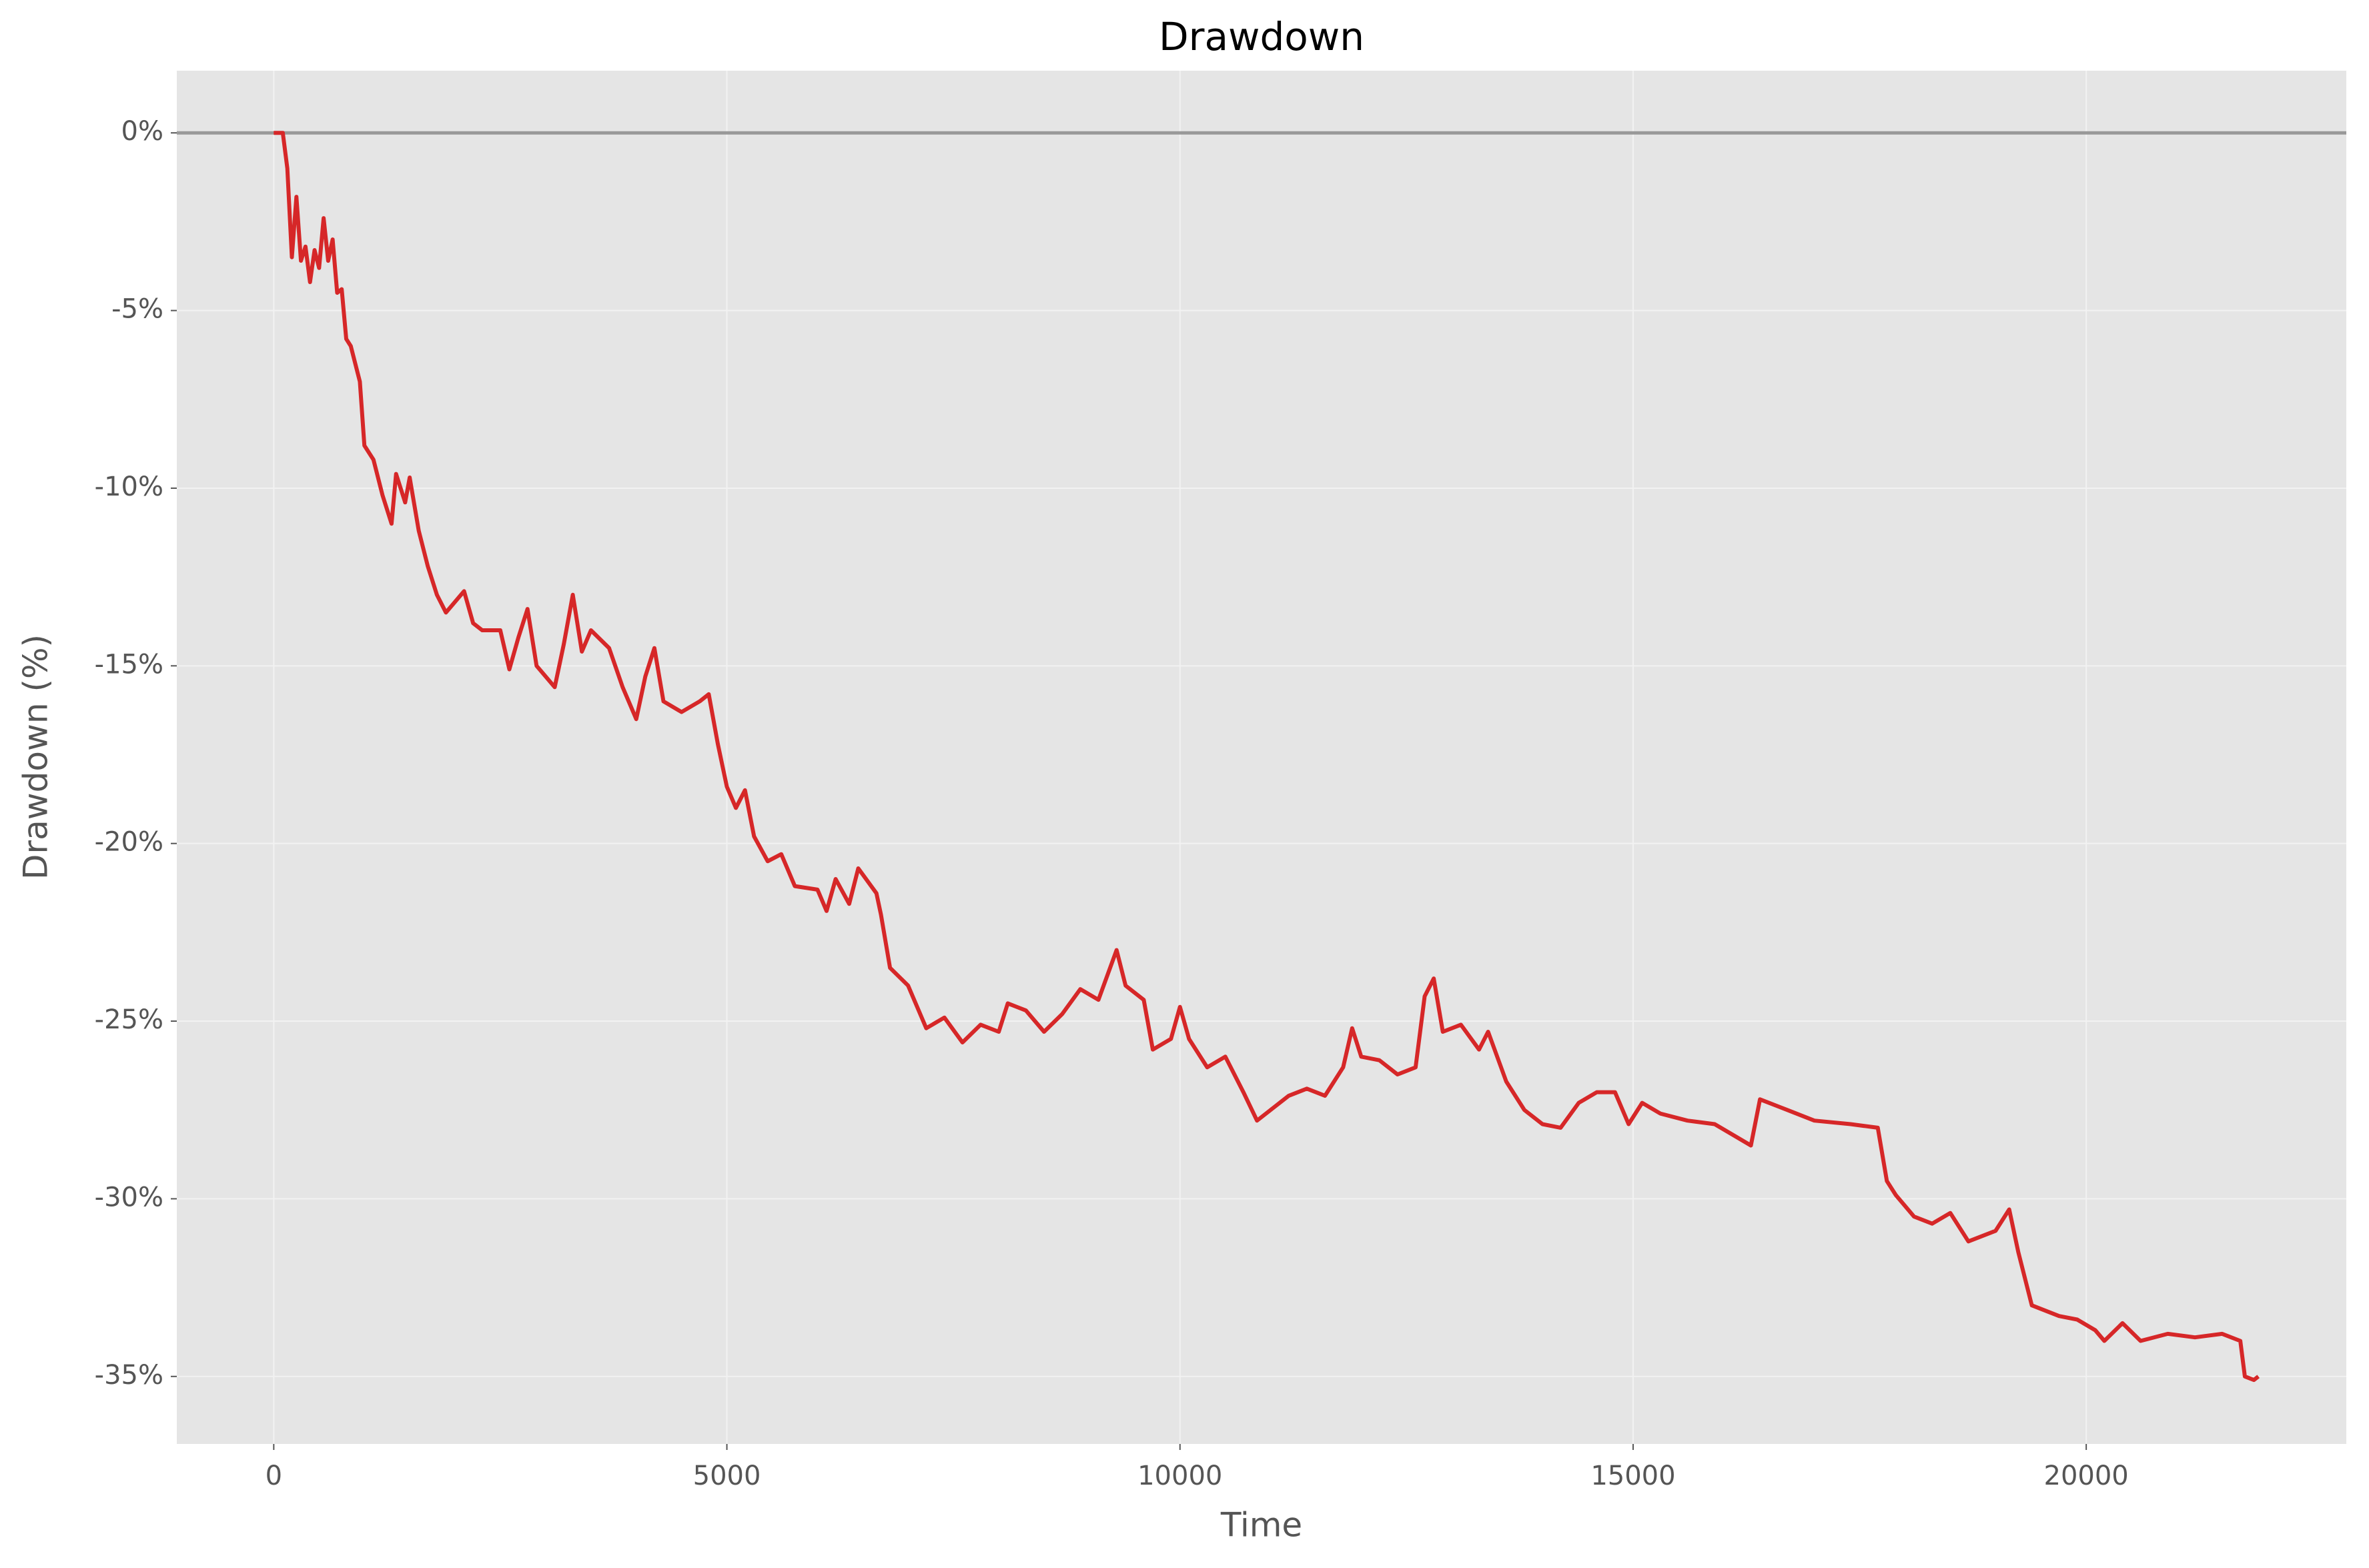 The image size is (2369, 1568). Describe the element at coordinates (129, 1020) in the screenshot. I see `y-tick-label: -25%` at that location.